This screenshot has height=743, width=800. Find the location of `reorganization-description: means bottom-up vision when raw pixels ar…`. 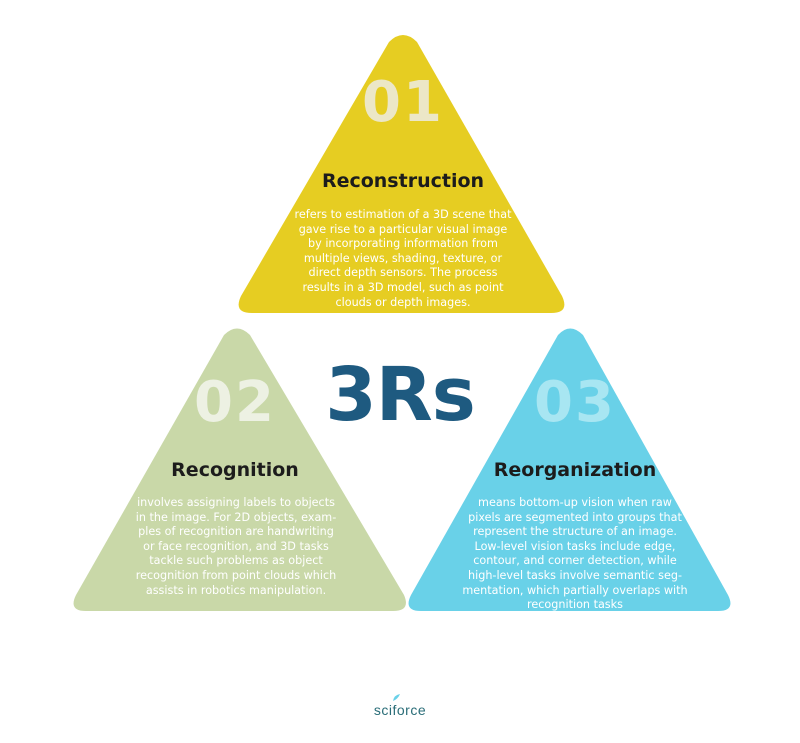

reorganization-description: means bottom-up vision when raw pixels ar… is located at coordinates (575, 554).